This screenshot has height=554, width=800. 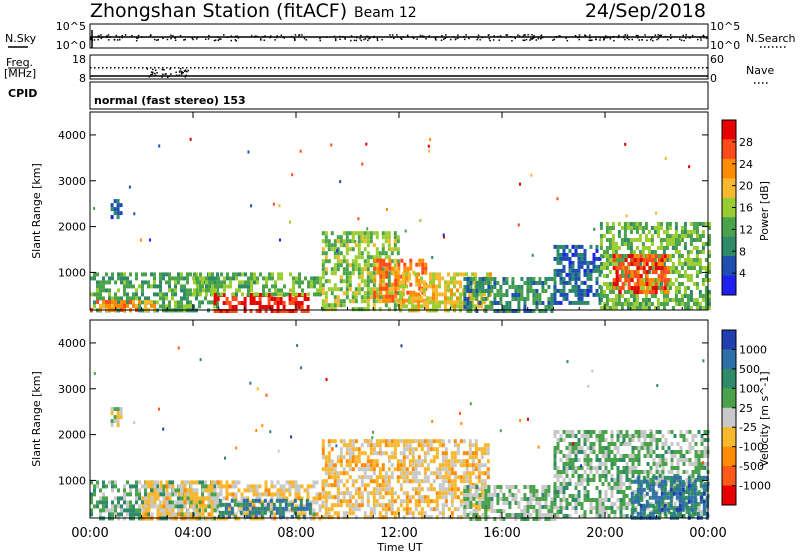 I want to click on noise-strip, so click(x=399, y=39).